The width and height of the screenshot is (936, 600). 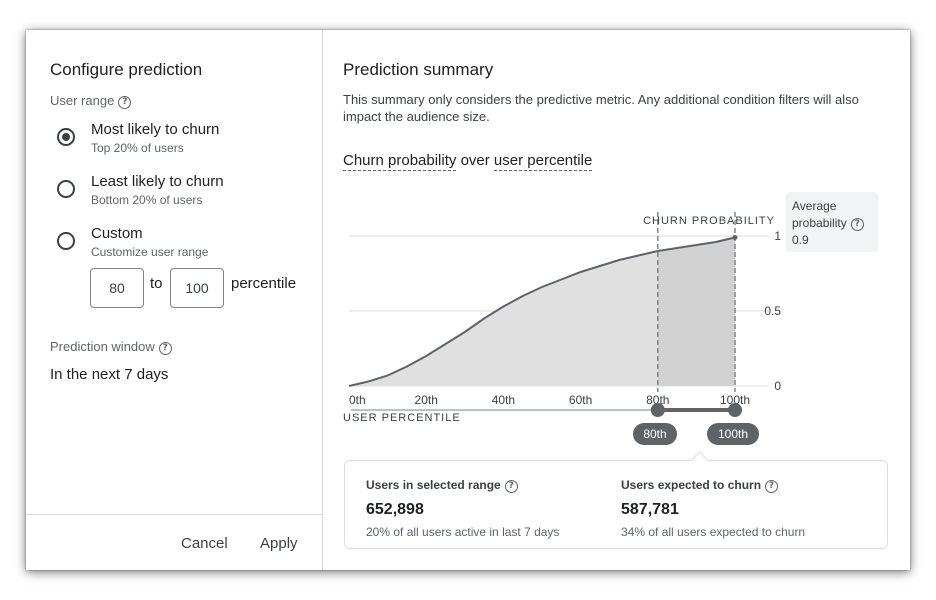 What do you see at coordinates (772, 311) in the screenshot?
I see `y-tick-label: 0.5` at bounding box center [772, 311].